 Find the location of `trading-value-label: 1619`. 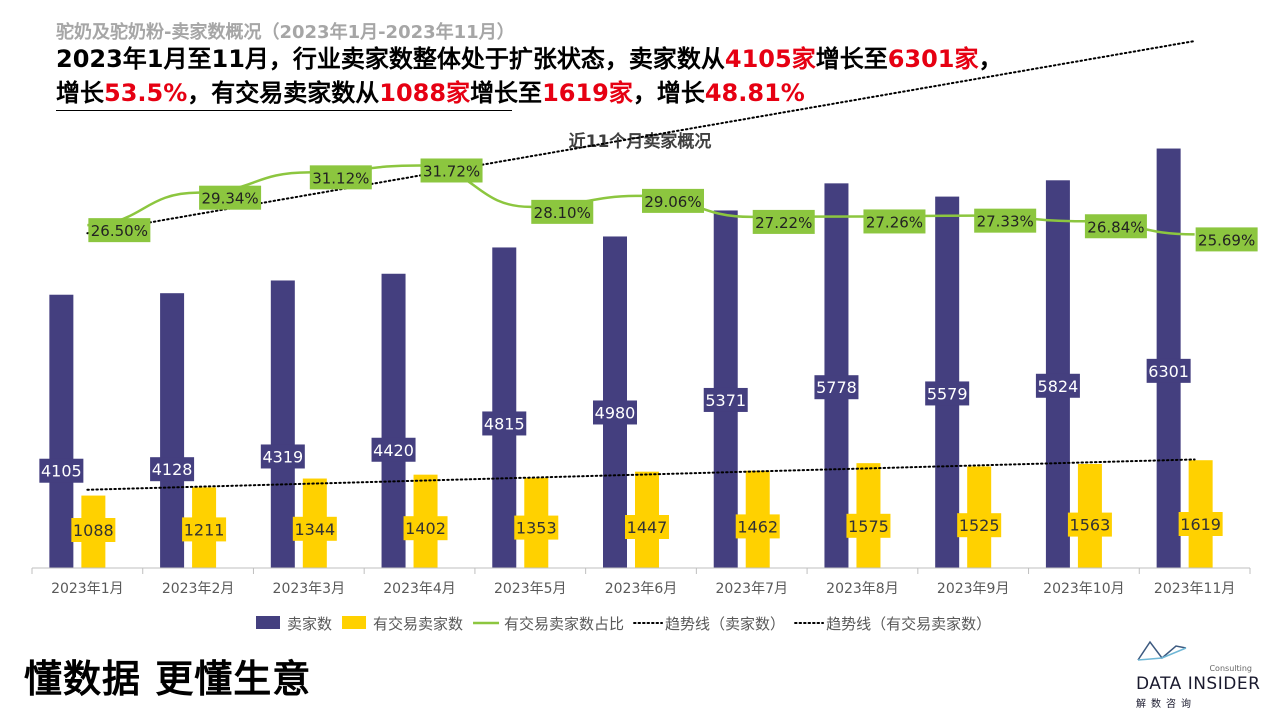

trading-value-label: 1619 is located at coordinates (1200, 524).